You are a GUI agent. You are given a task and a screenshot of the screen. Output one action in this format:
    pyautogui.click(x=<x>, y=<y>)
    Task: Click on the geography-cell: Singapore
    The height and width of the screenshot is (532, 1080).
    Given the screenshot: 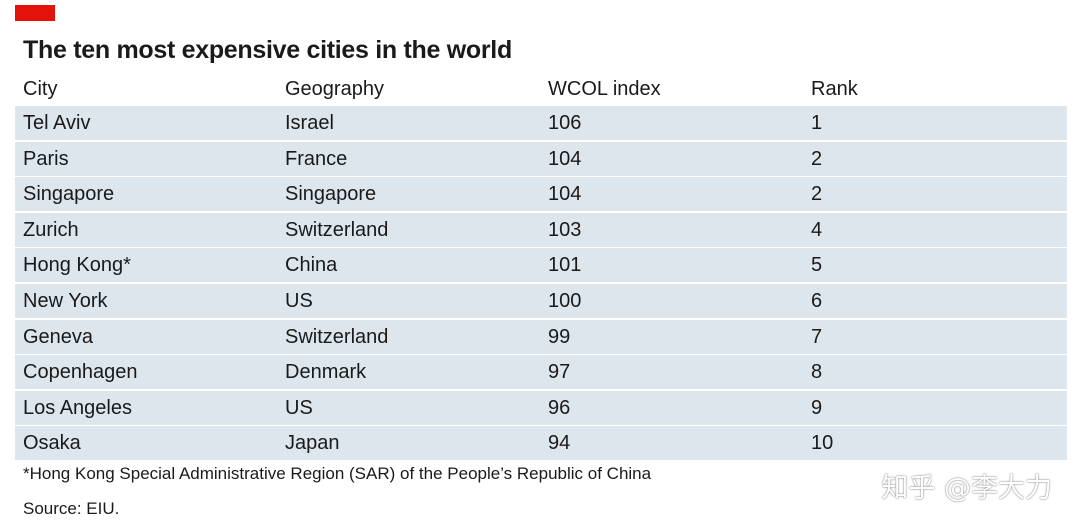 What is the action you would take?
    pyautogui.click(x=331, y=194)
    